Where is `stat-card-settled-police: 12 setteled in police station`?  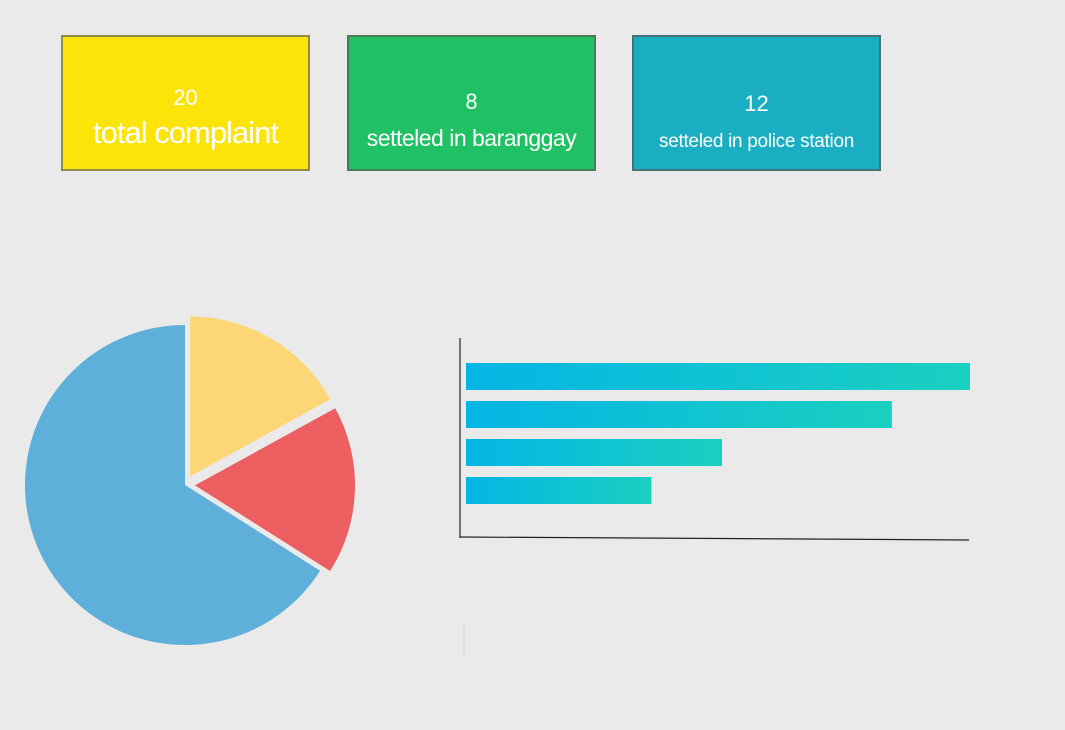 stat-card-settled-police: 12 setteled in police station is located at coordinates (756, 103).